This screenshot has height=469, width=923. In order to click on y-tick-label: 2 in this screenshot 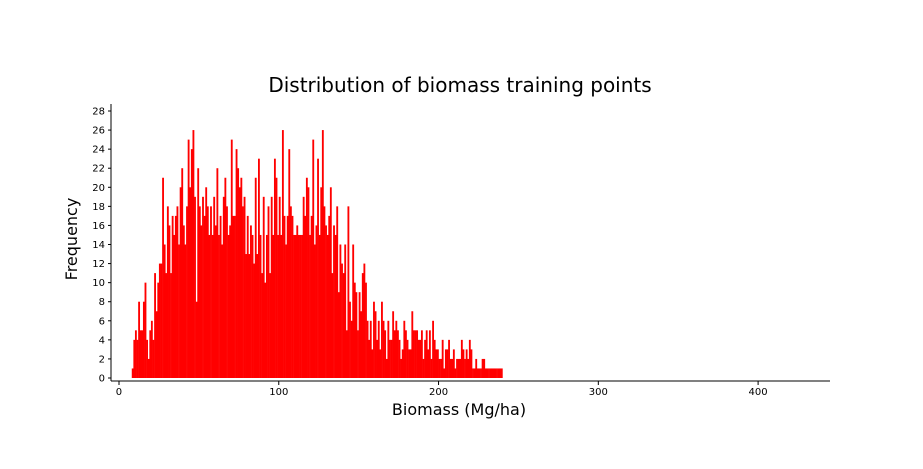, I will do `click(102, 359)`.